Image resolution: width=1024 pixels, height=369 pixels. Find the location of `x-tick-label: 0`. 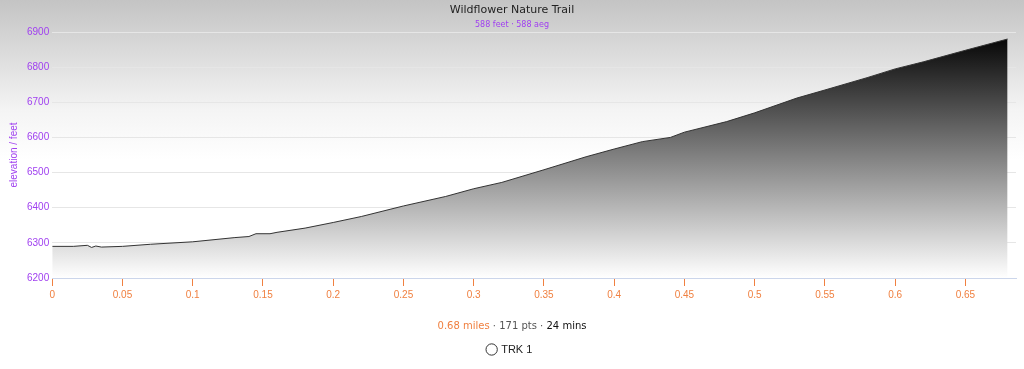

x-tick-label: 0 is located at coordinates (52, 294).